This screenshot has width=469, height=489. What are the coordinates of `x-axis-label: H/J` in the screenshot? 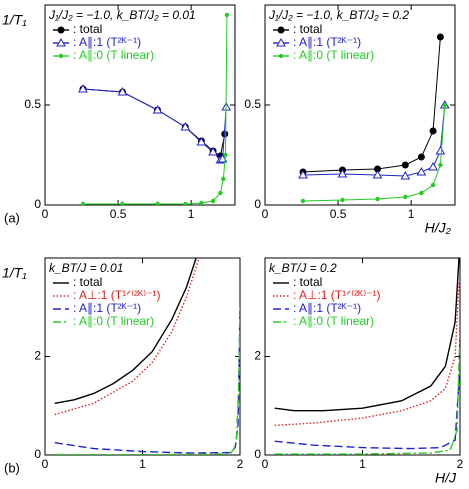 It's located at (446, 478).